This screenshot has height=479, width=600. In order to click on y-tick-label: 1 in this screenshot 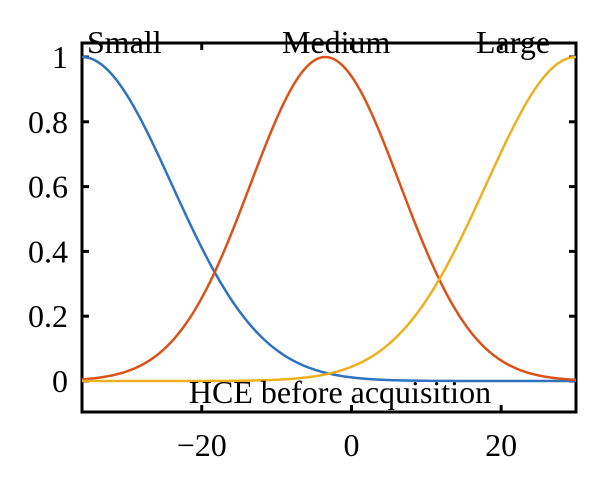, I will do `click(60, 57)`.